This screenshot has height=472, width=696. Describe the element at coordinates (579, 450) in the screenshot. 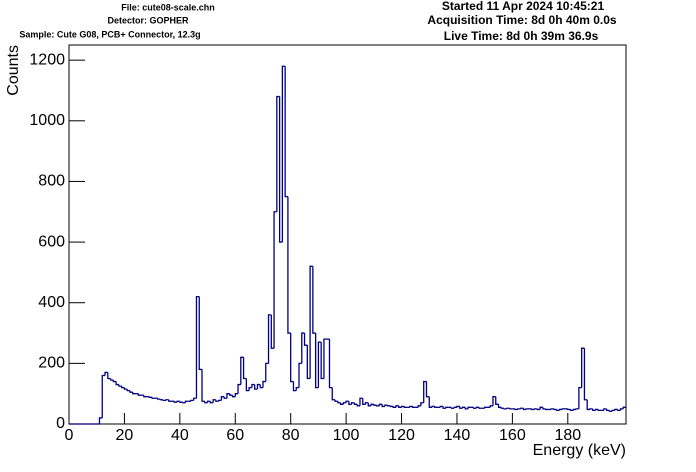

I see `x-axis-label: Energy (keV)` at that location.